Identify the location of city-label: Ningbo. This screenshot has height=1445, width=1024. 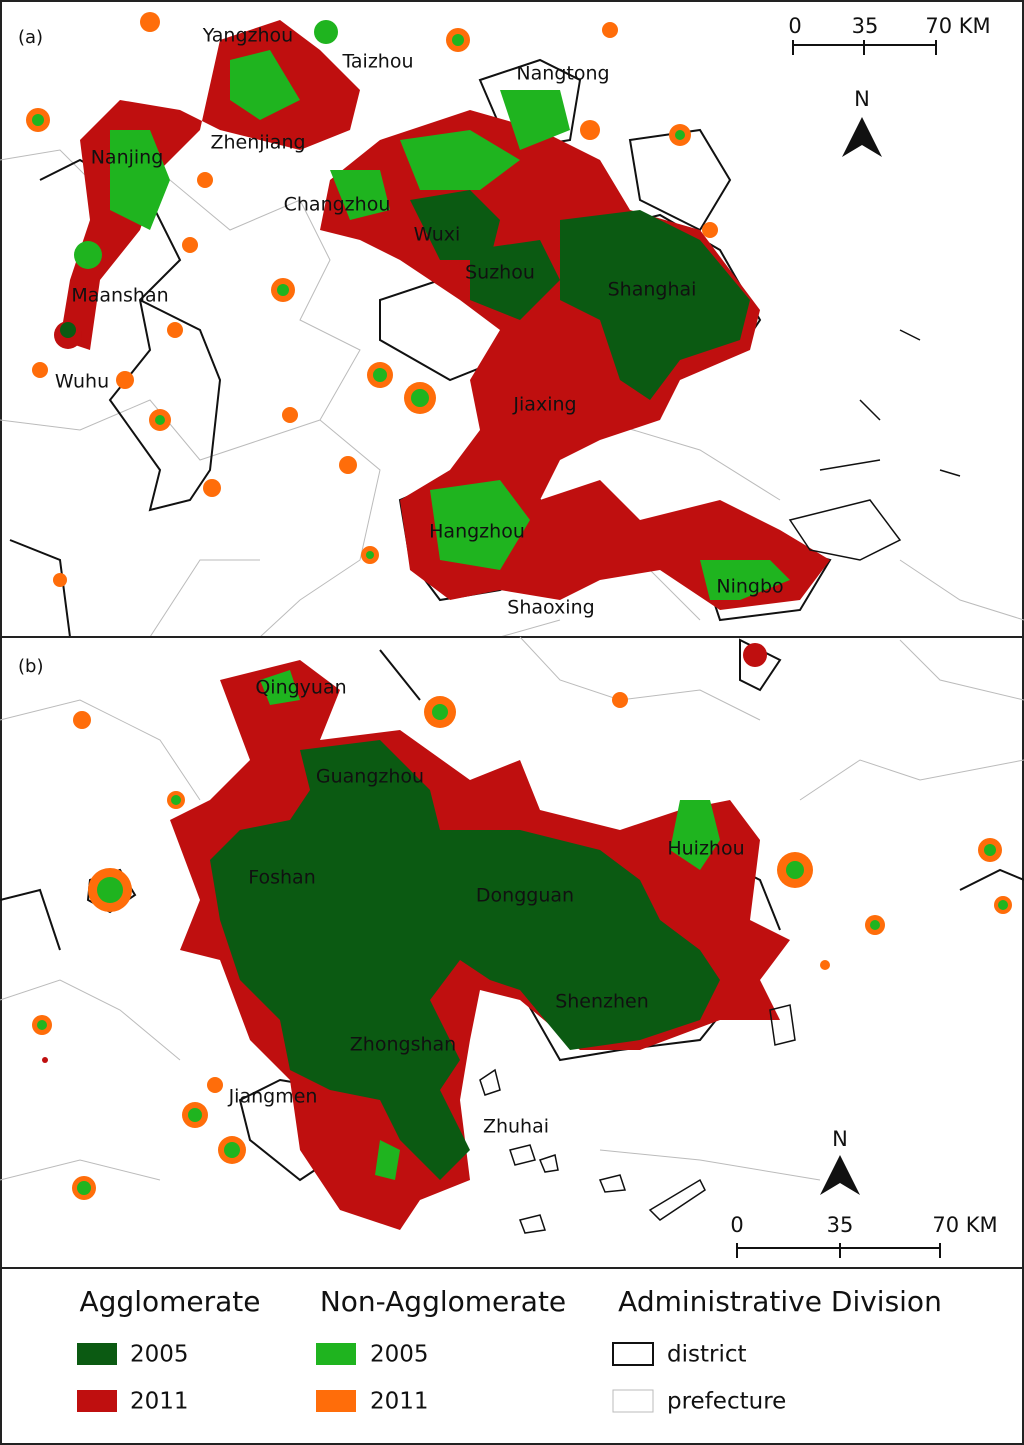
(749, 587).